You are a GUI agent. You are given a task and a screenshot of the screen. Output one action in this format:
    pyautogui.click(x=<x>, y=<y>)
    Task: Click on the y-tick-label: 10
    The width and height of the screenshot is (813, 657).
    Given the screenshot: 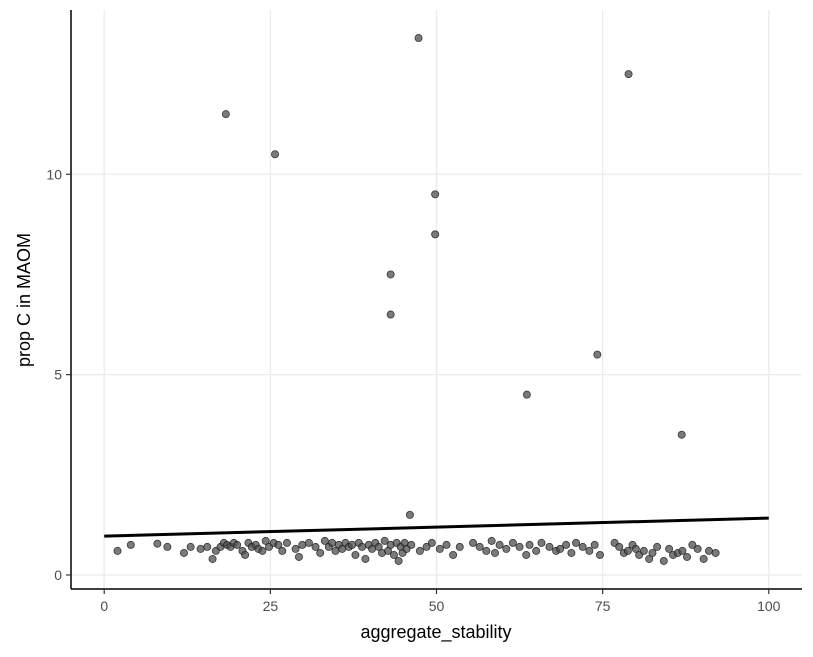 What is the action you would take?
    pyautogui.click(x=54, y=174)
    